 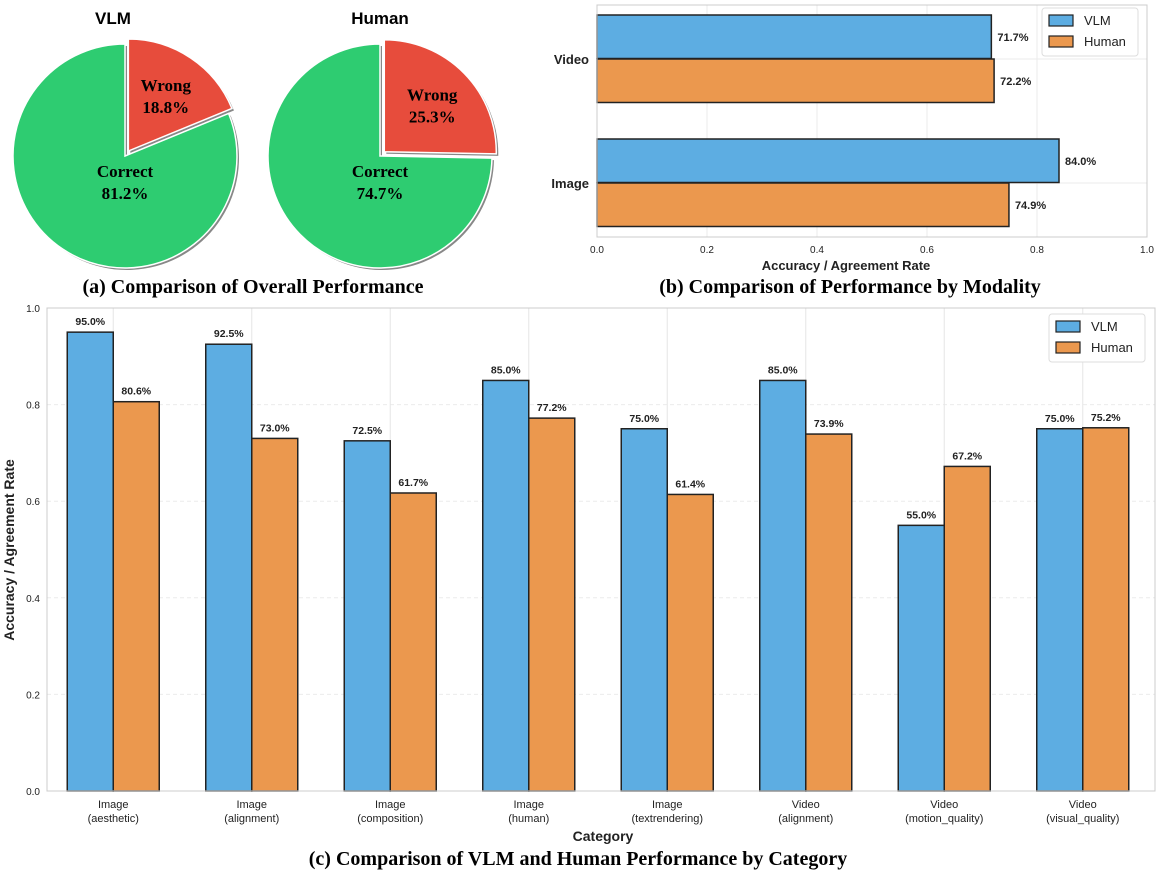 What do you see at coordinates (1106, 418) in the screenshot?
I see `data-label: 75.2%` at bounding box center [1106, 418].